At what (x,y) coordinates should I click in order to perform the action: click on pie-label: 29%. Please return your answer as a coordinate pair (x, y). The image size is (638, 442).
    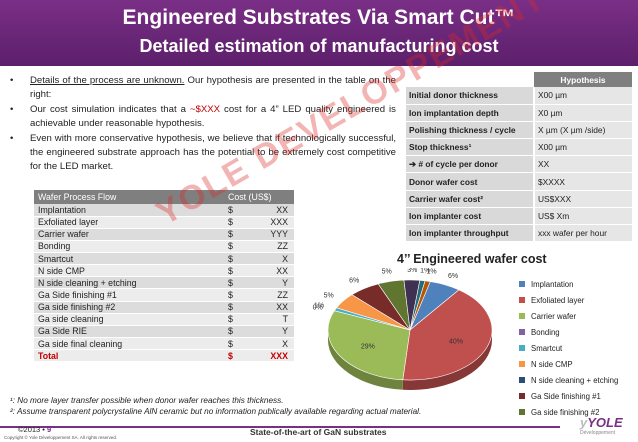
    Looking at the image, I should click on (368, 347).